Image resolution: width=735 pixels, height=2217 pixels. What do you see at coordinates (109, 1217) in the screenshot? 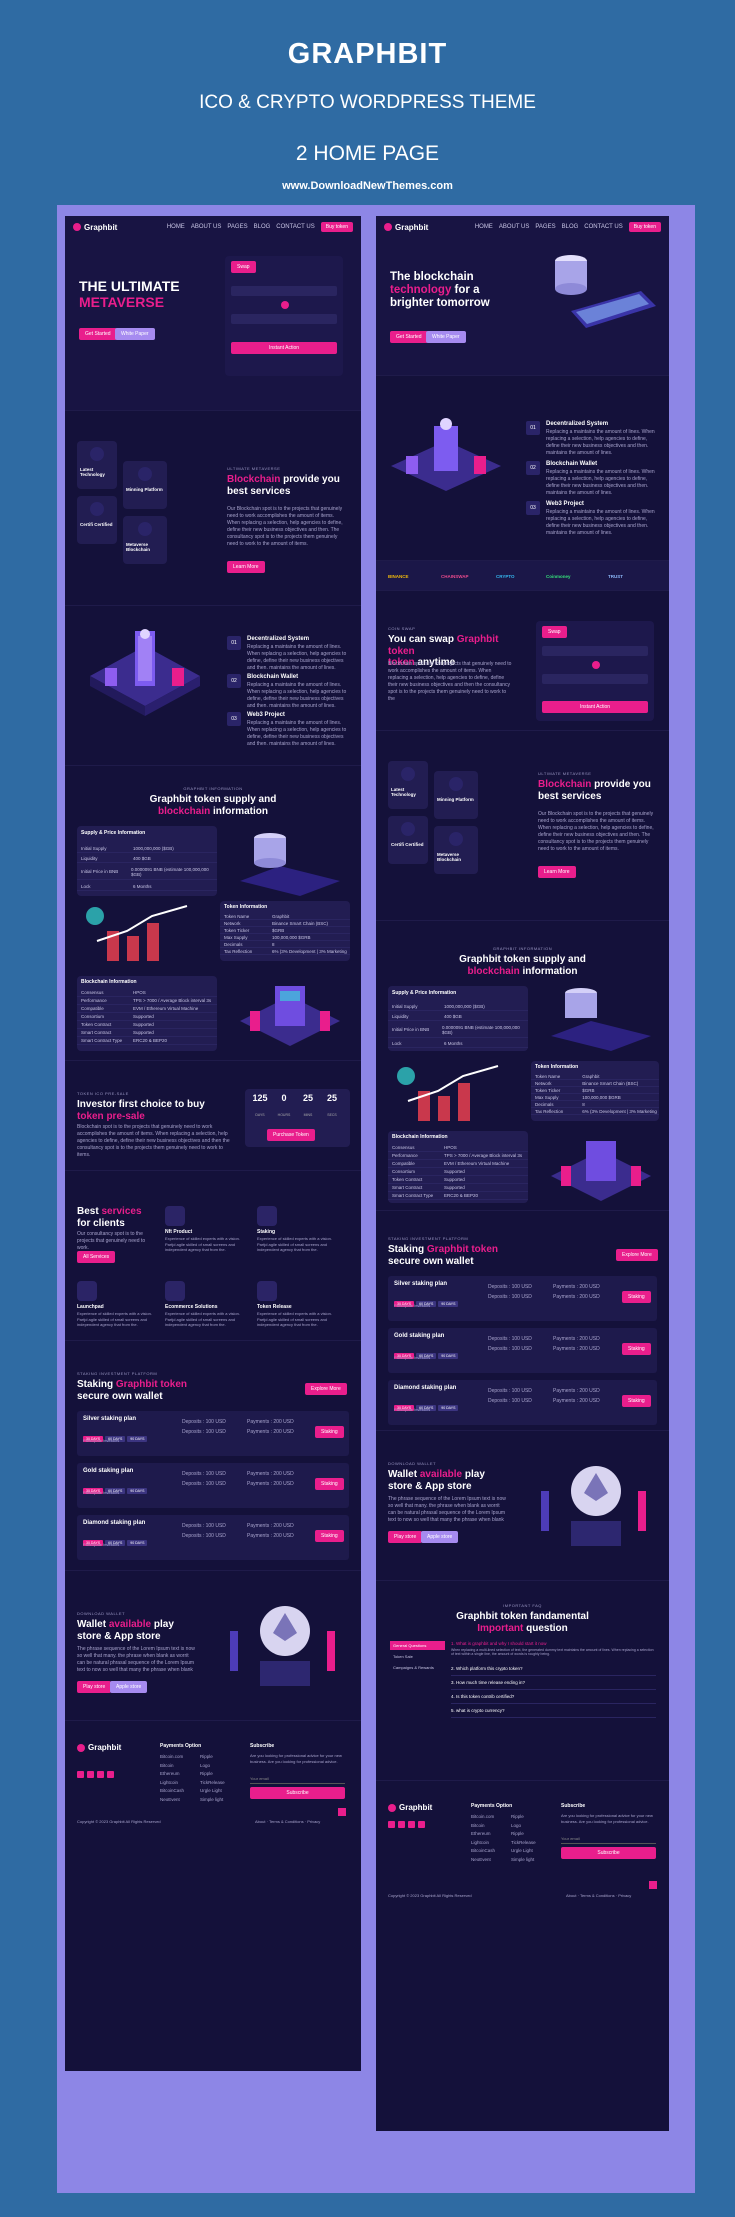
I see `client-services-title: Best services for clients` at bounding box center [109, 1217].